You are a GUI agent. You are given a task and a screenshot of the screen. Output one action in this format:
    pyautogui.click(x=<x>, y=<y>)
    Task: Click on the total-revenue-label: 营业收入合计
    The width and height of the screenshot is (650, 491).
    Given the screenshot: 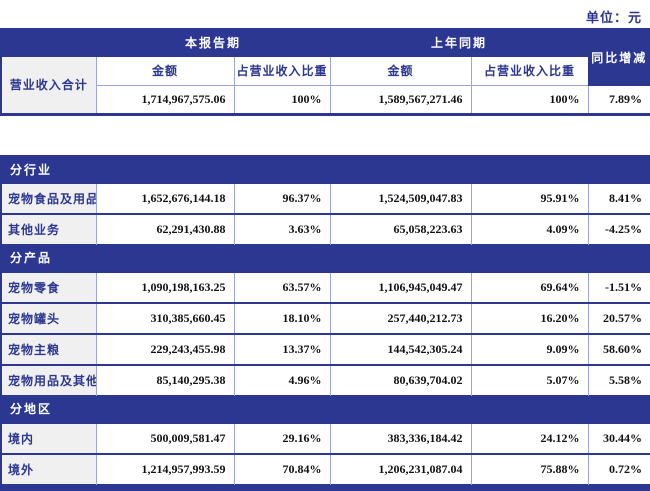 What is the action you would take?
    pyautogui.click(x=48, y=85)
    